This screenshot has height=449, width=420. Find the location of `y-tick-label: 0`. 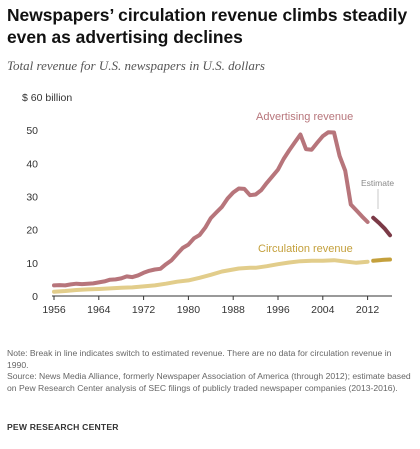

y-tick-label: 0 is located at coordinates (35, 297).